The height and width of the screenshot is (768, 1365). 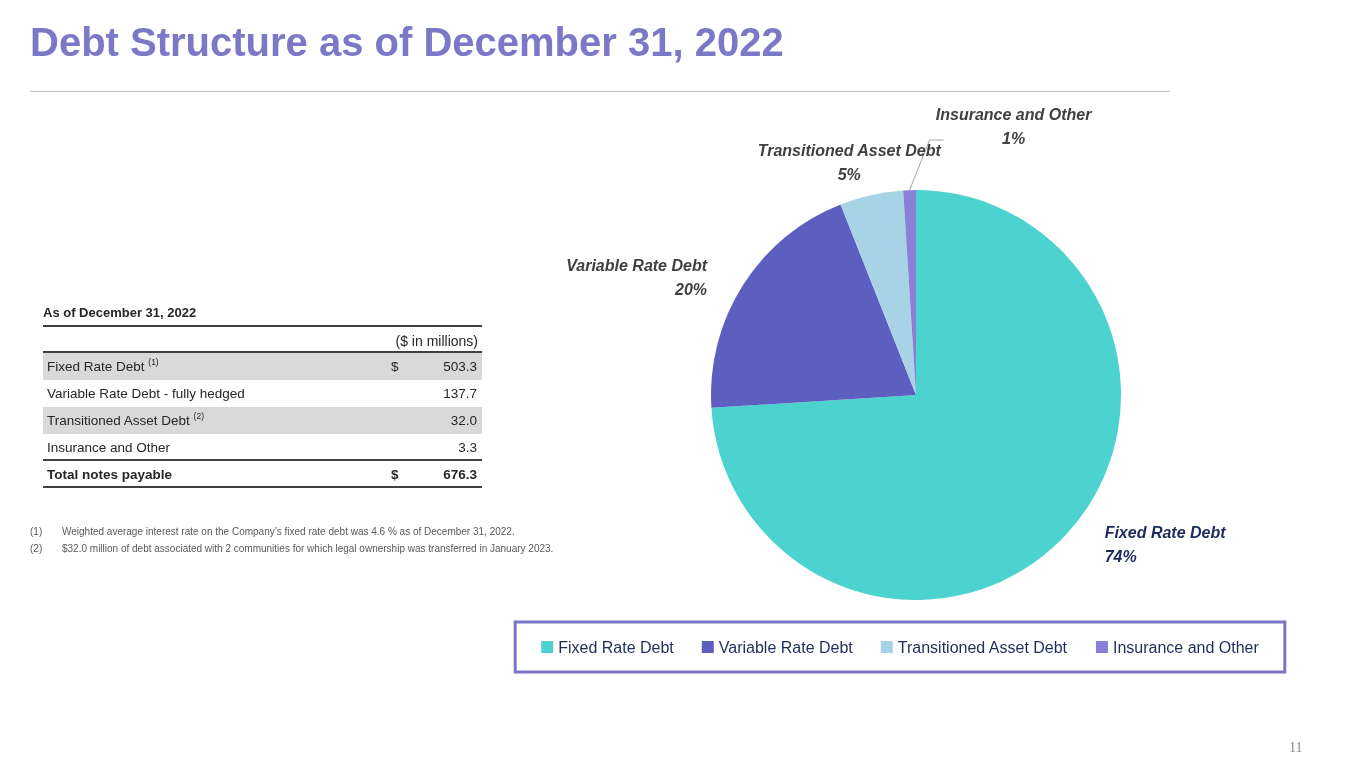 I want to click on text: 503.3, so click(x=460, y=367).